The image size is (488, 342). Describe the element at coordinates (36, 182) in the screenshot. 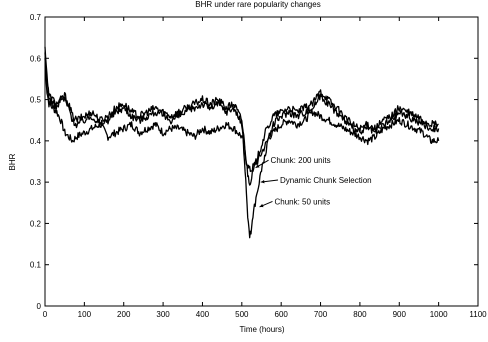

I see `y-tick-label: 0.3` at that location.